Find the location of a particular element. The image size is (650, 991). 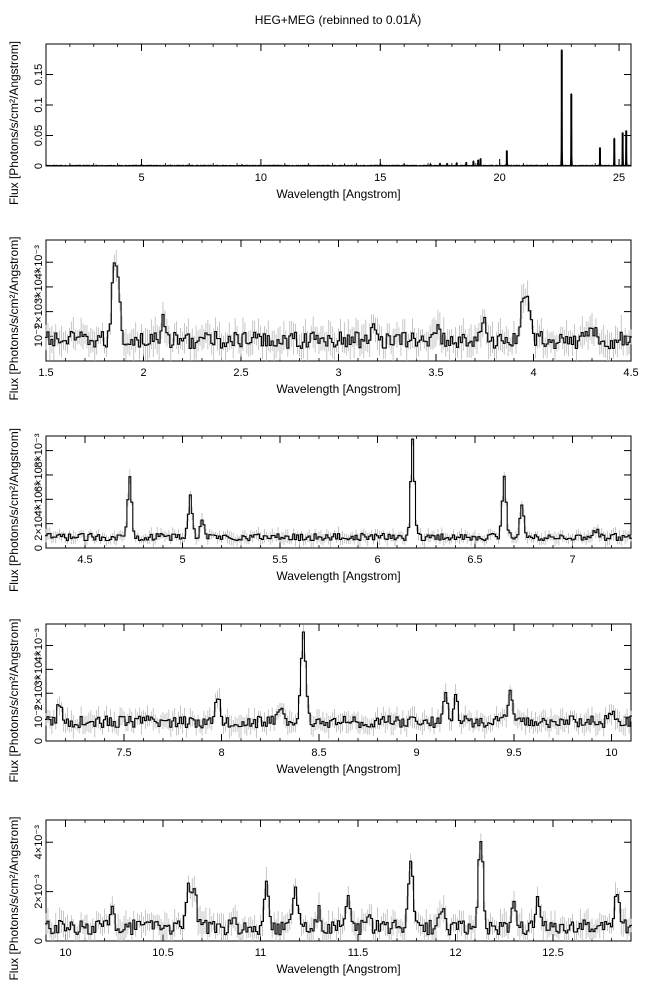

y-tick-label: 0.15 is located at coordinates (39, 74).